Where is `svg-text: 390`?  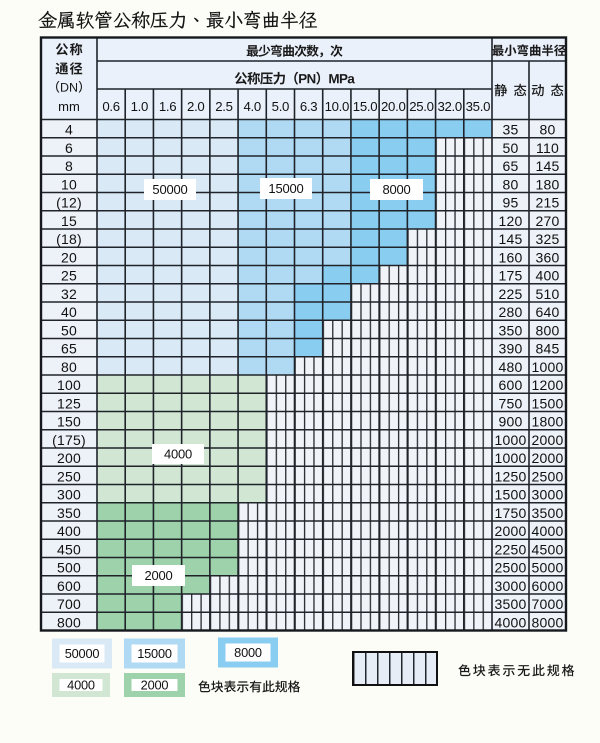
svg-text: 390 is located at coordinates (511, 349).